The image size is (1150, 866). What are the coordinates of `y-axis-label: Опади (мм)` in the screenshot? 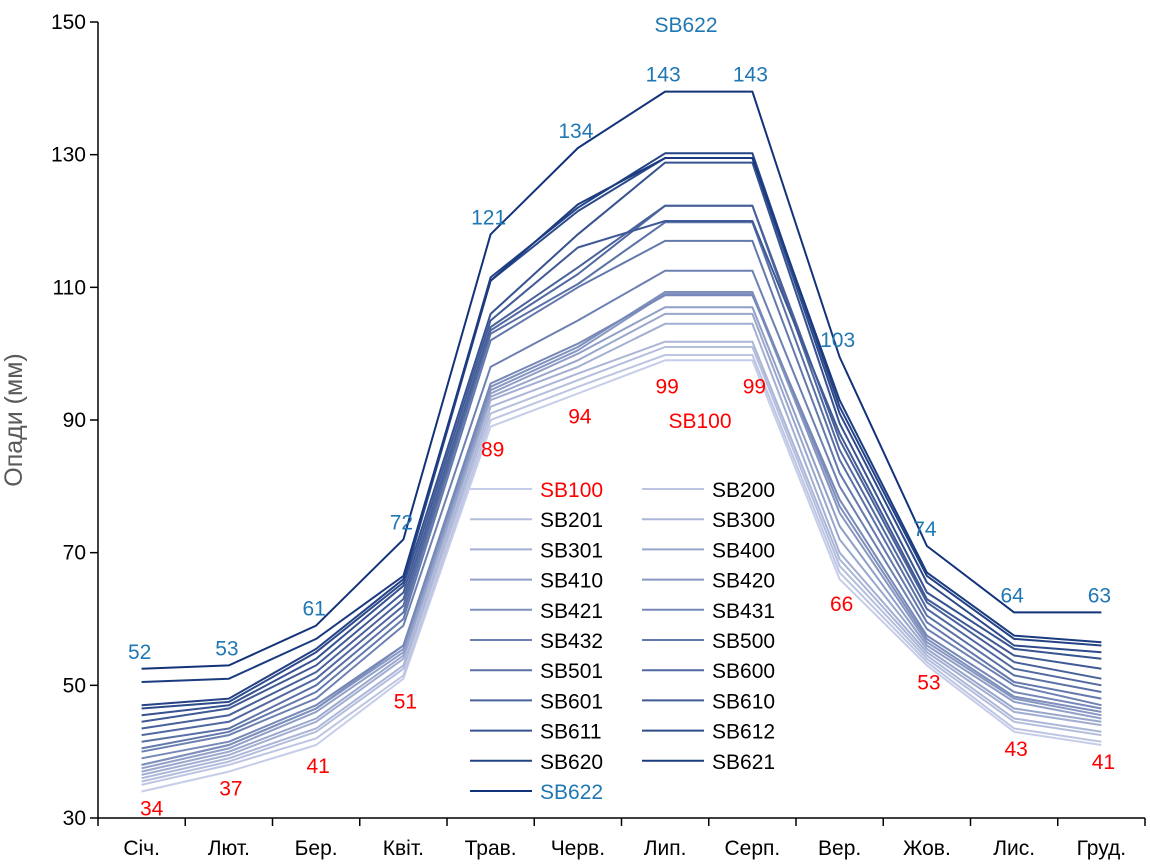 It's located at (14, 419).